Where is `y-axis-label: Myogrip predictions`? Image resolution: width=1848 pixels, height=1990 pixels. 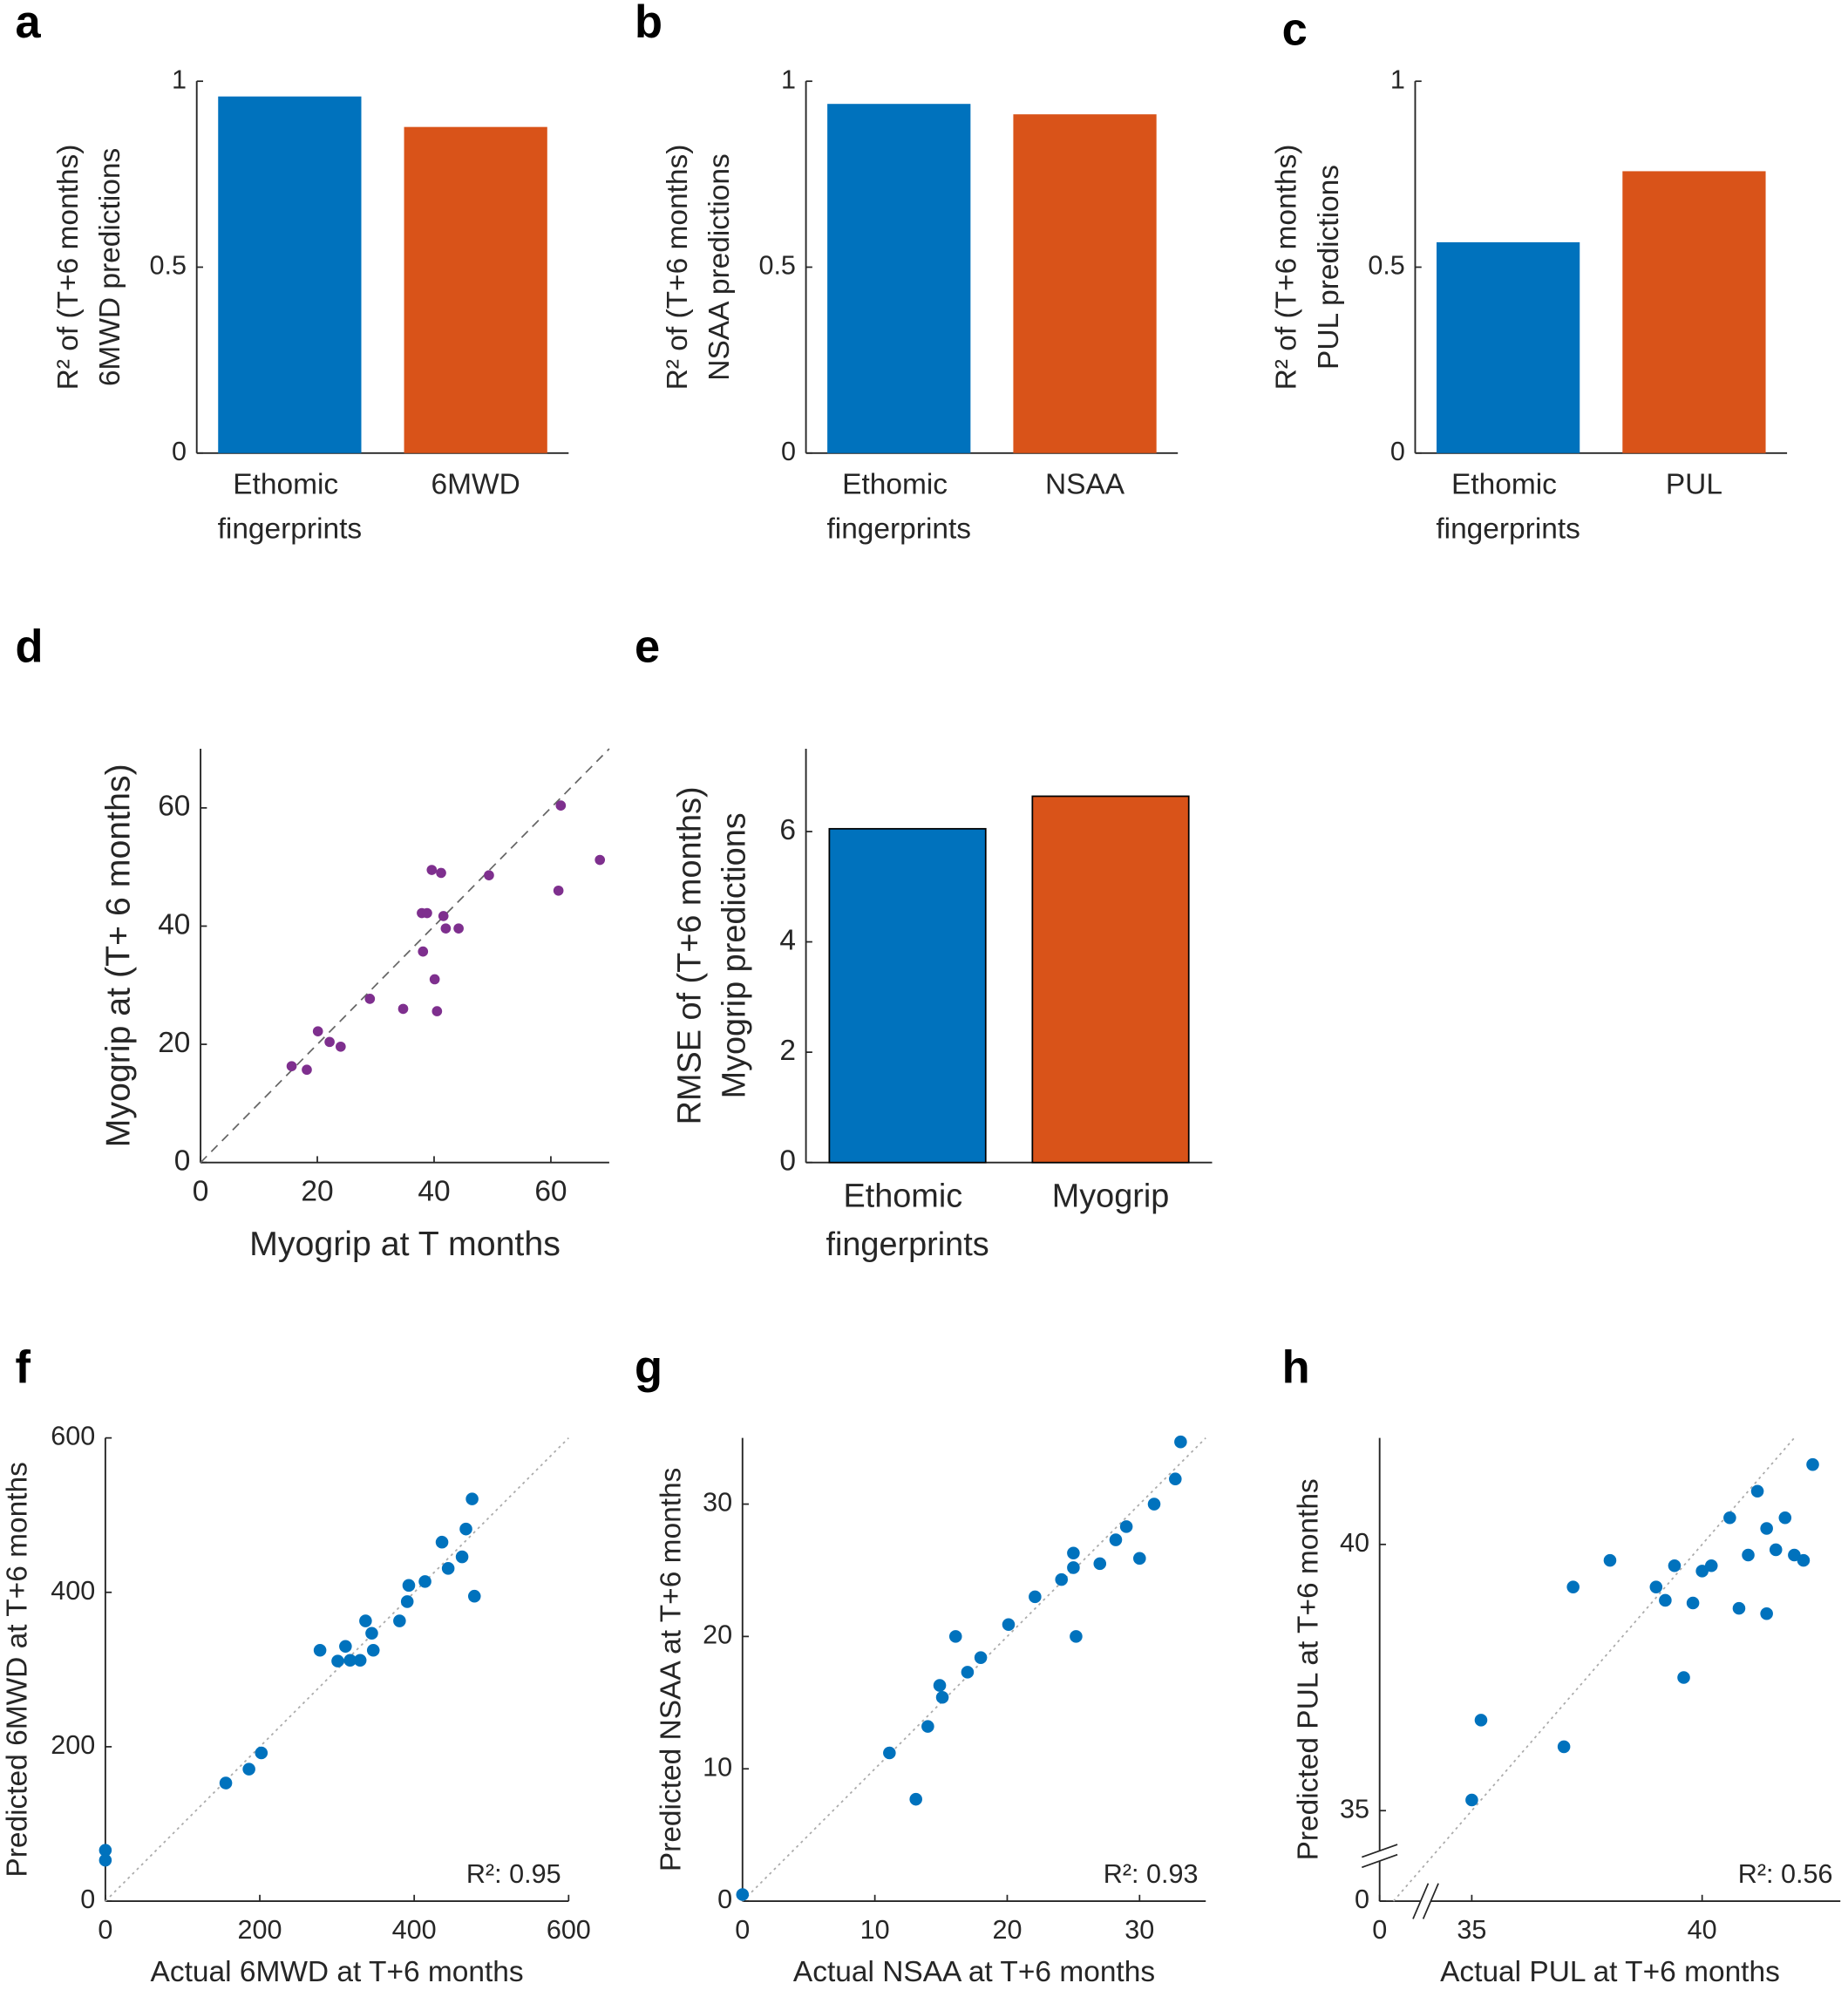
y-axis-label: Myogrip predictions is located at coordinates (735, 955).